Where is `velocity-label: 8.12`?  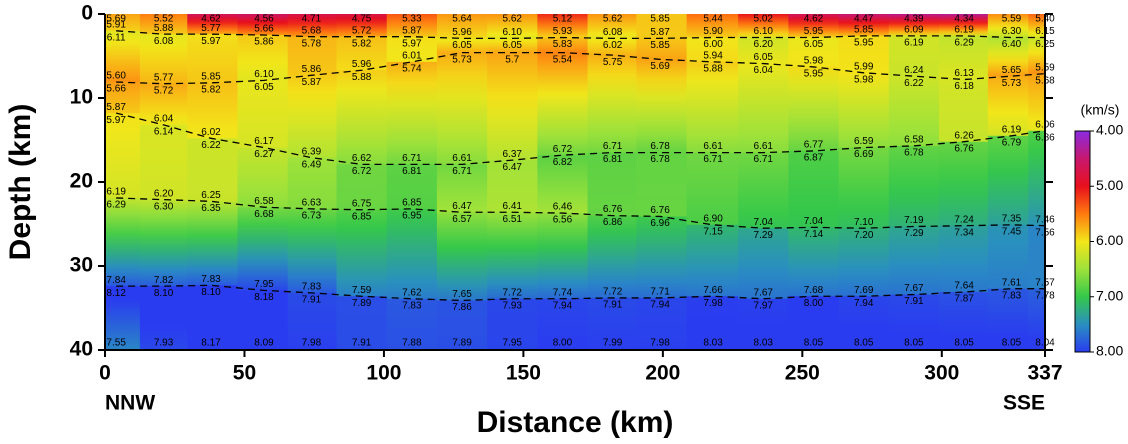 velocity-label: 8.12 is located at coordinates (116, 293).